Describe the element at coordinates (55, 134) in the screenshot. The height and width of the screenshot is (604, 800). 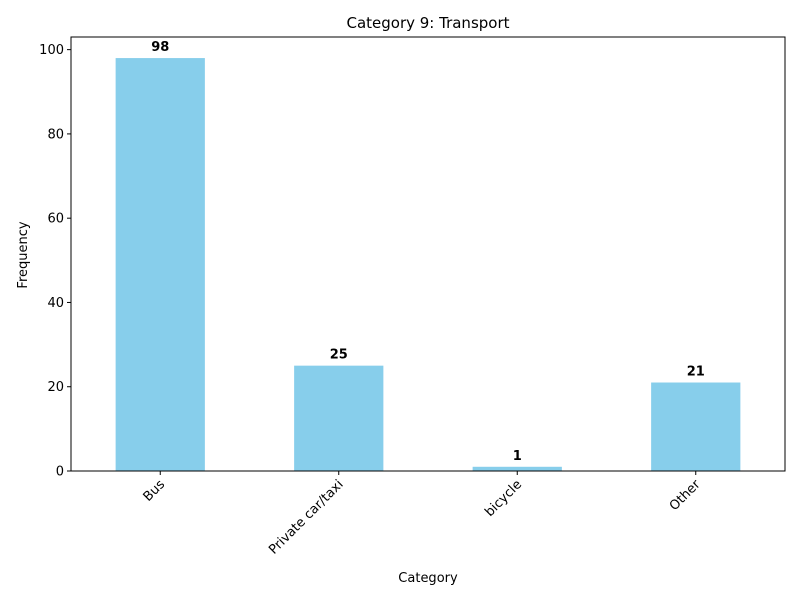
I see `y-tick-label-4: 80` at that location.